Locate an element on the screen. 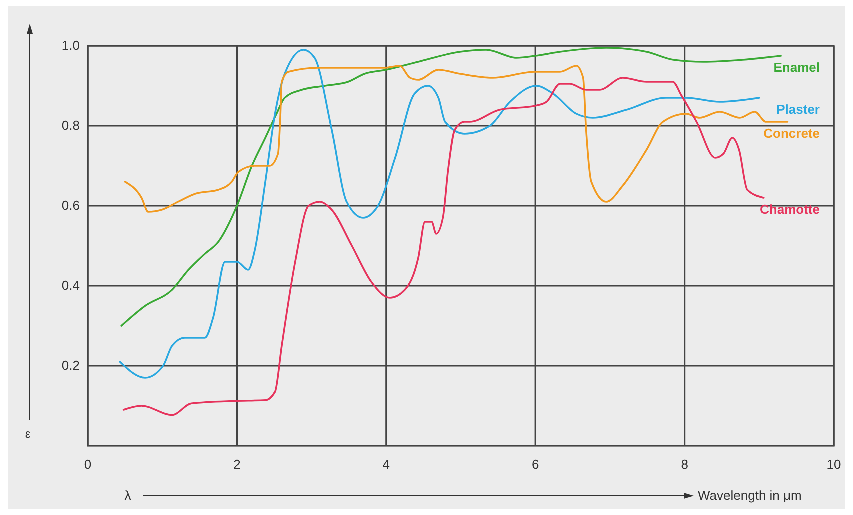  text: λ is located at coordinates (128, 495).